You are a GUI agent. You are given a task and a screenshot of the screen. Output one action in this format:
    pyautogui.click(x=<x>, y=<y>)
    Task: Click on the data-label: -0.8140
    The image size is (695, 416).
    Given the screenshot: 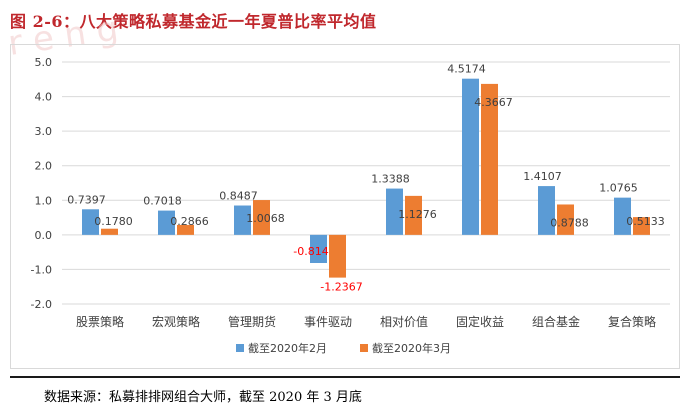 What is the action you would take?
    pyautogui.click(x=314, y=251)
    